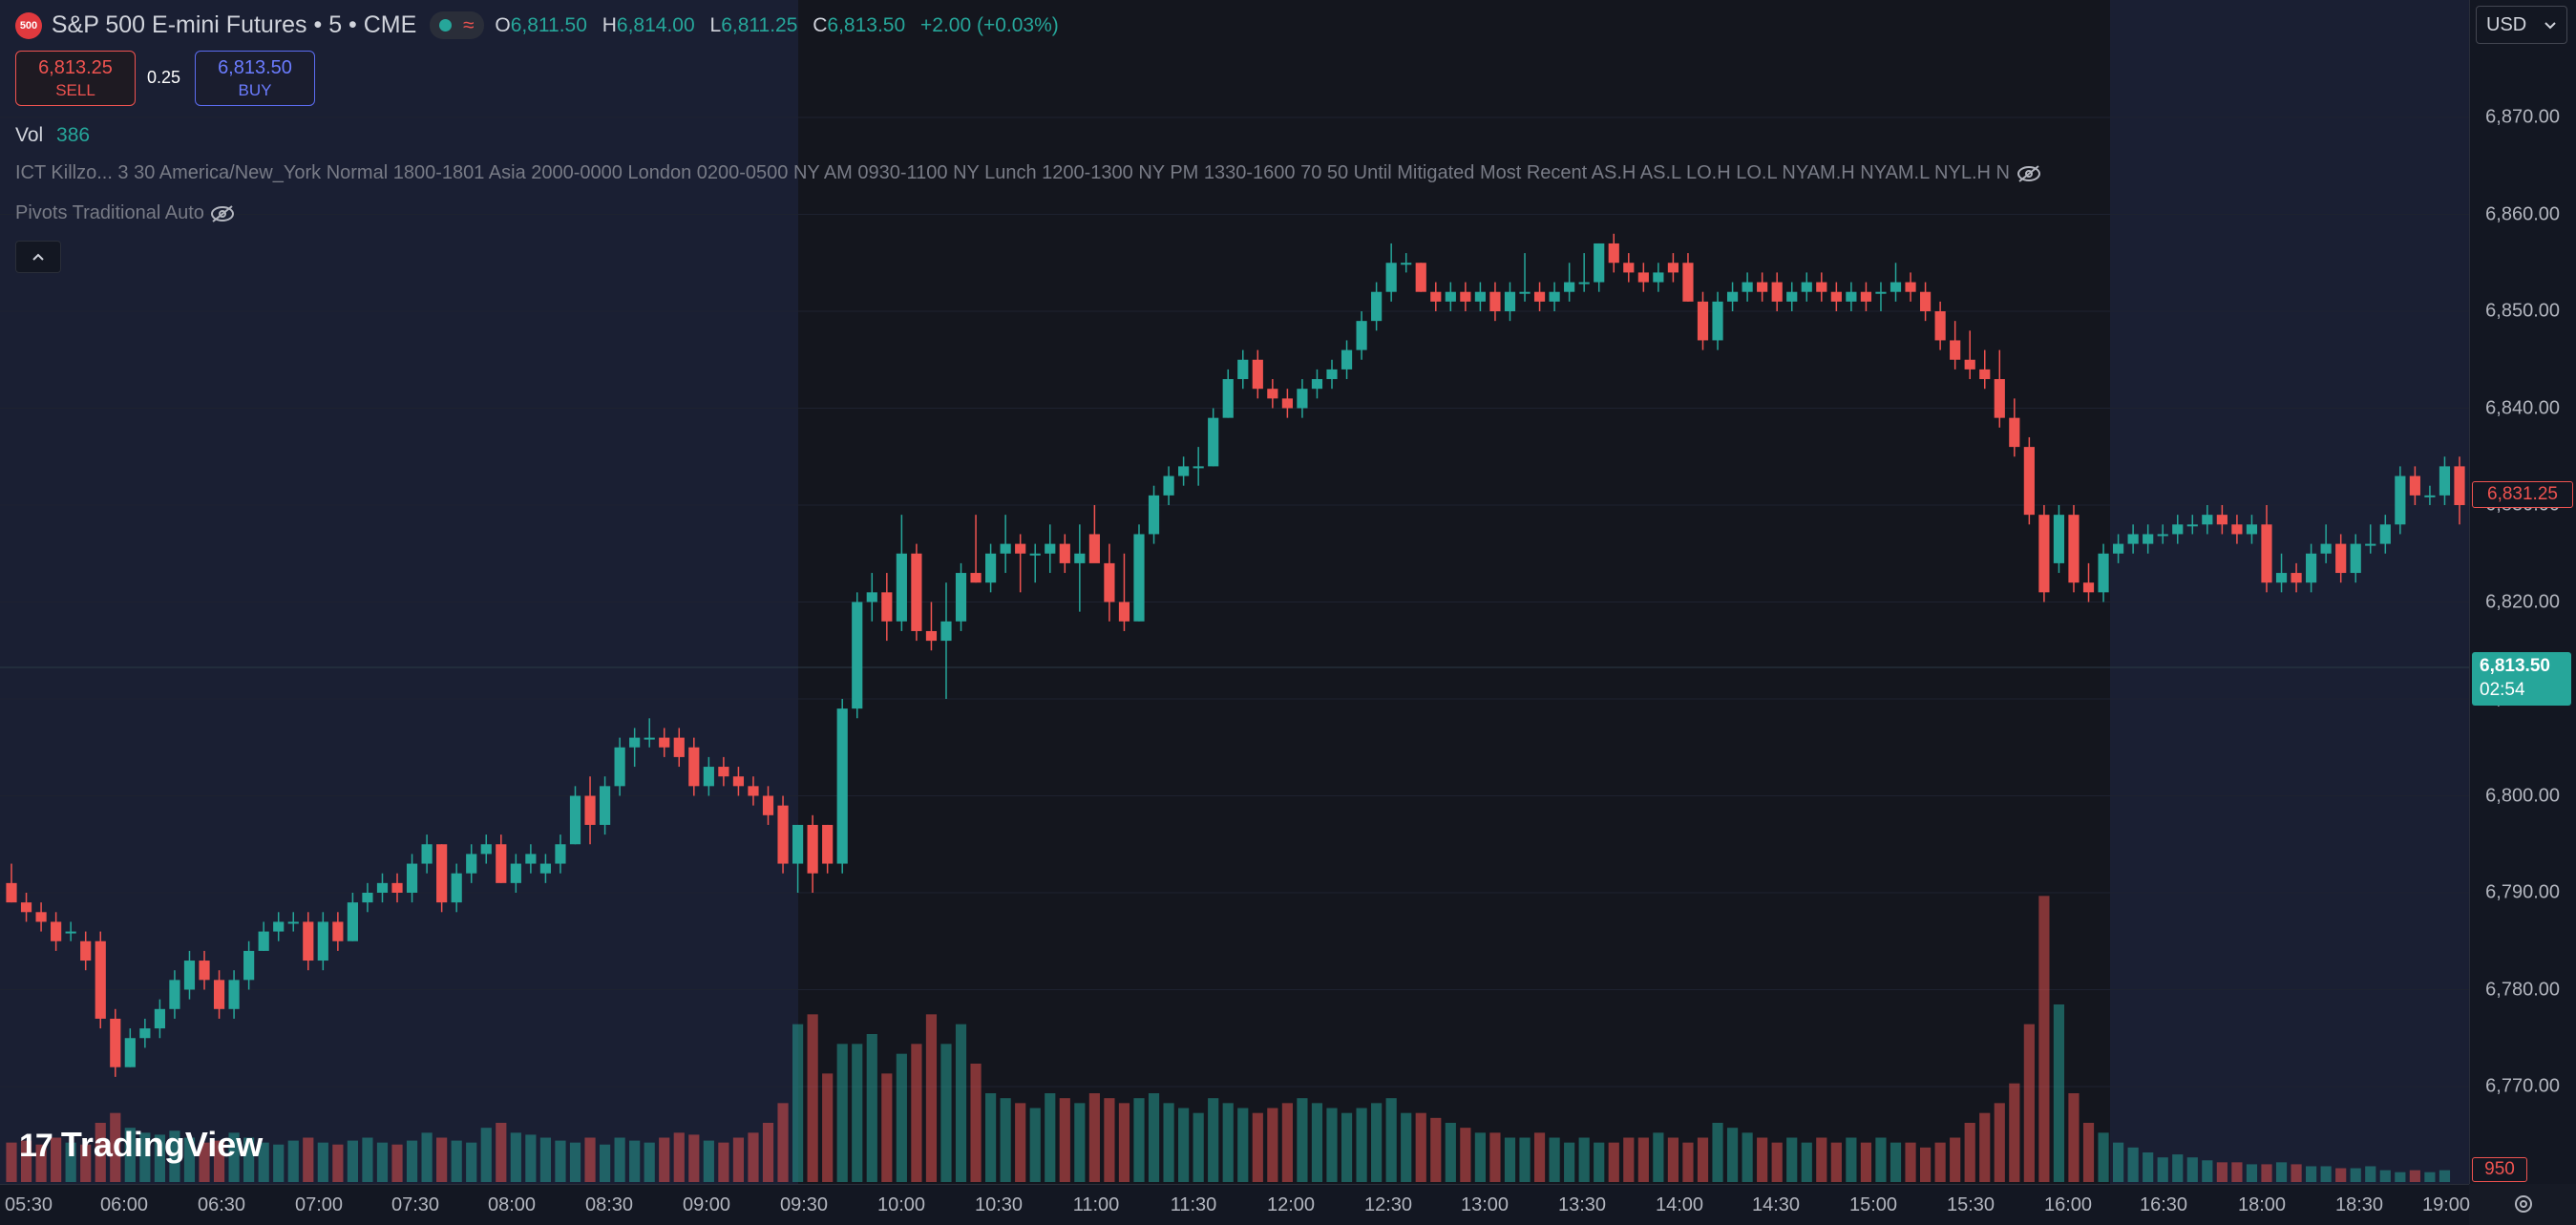 This screenshot has width=2576, height=1225. I want to click on price-tick: 6,770.00, so click(2522, 1086).